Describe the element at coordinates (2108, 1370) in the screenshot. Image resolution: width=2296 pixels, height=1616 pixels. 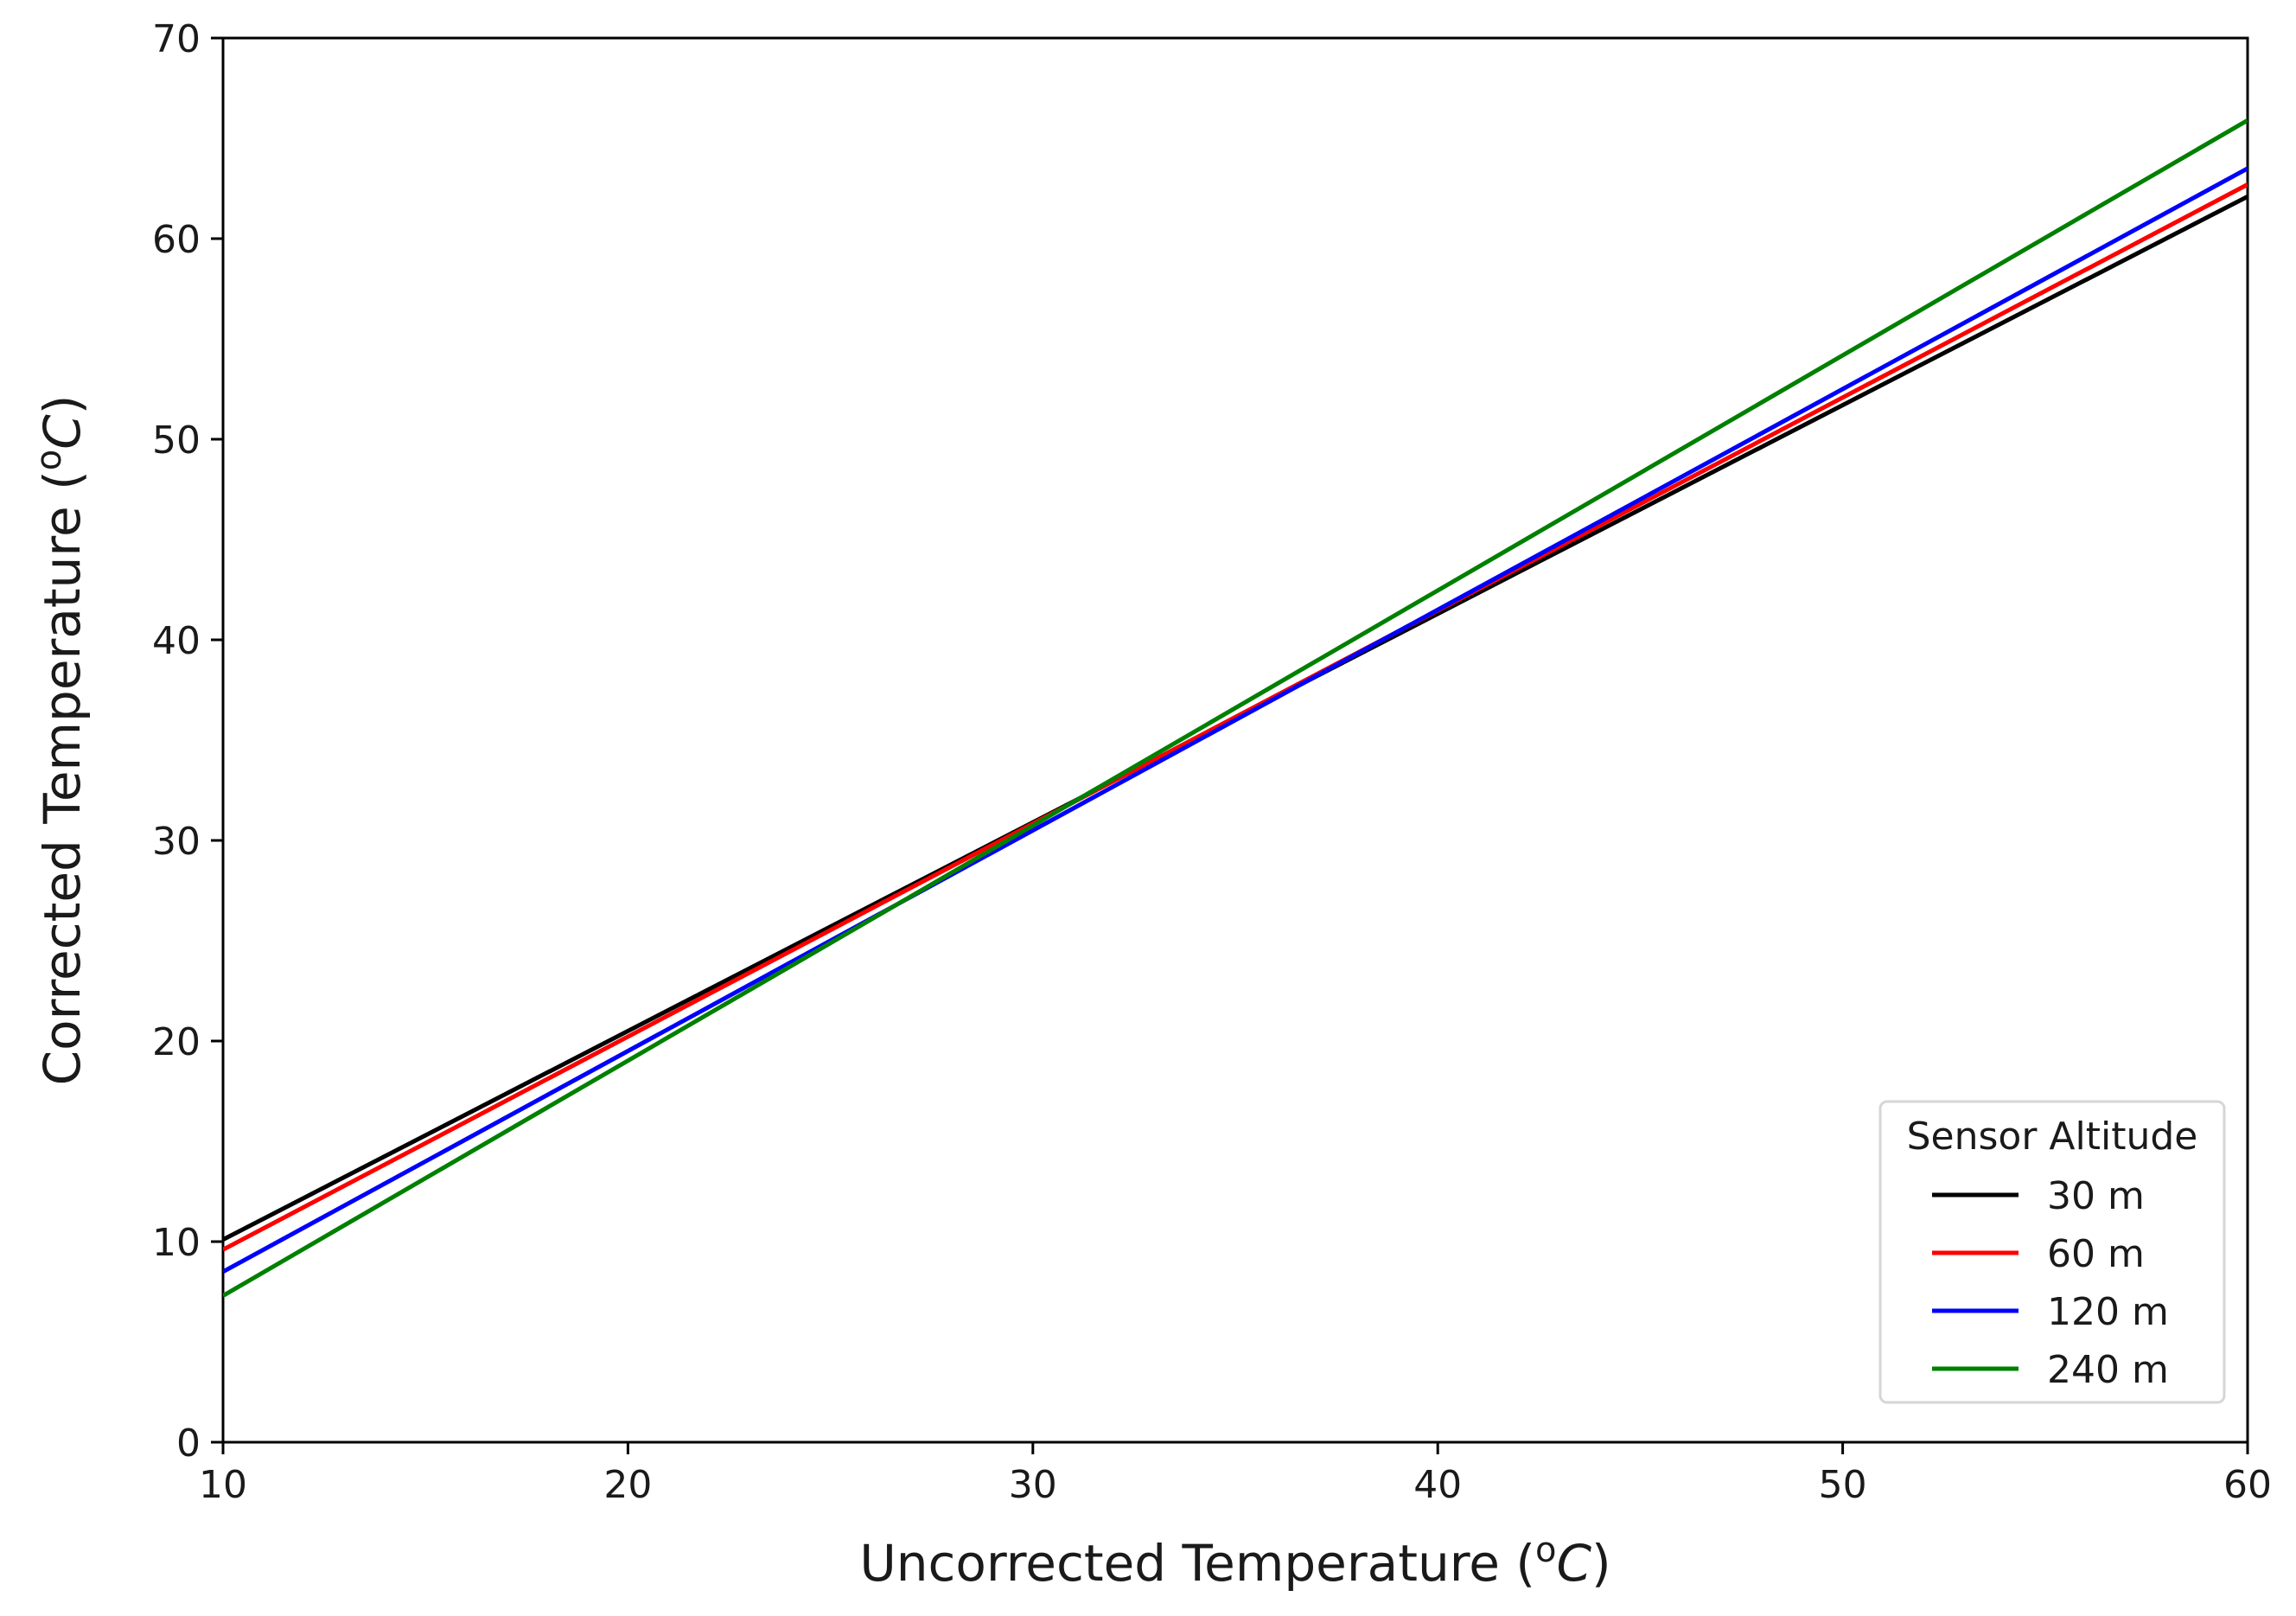
I see `legend-label: 240 m` at that location.